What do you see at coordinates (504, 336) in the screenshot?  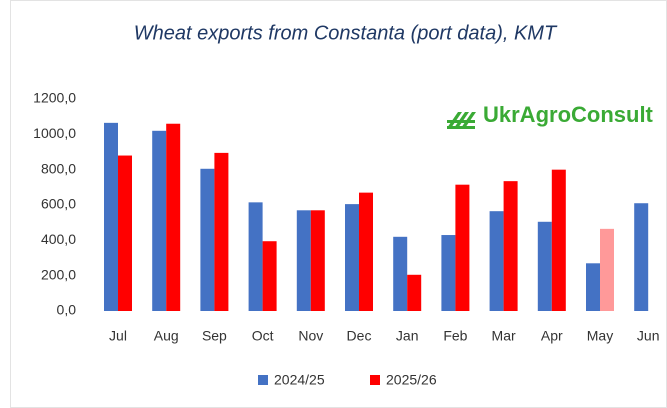 I see `x-tick-label: Mar` at bounding box center [504, 336].